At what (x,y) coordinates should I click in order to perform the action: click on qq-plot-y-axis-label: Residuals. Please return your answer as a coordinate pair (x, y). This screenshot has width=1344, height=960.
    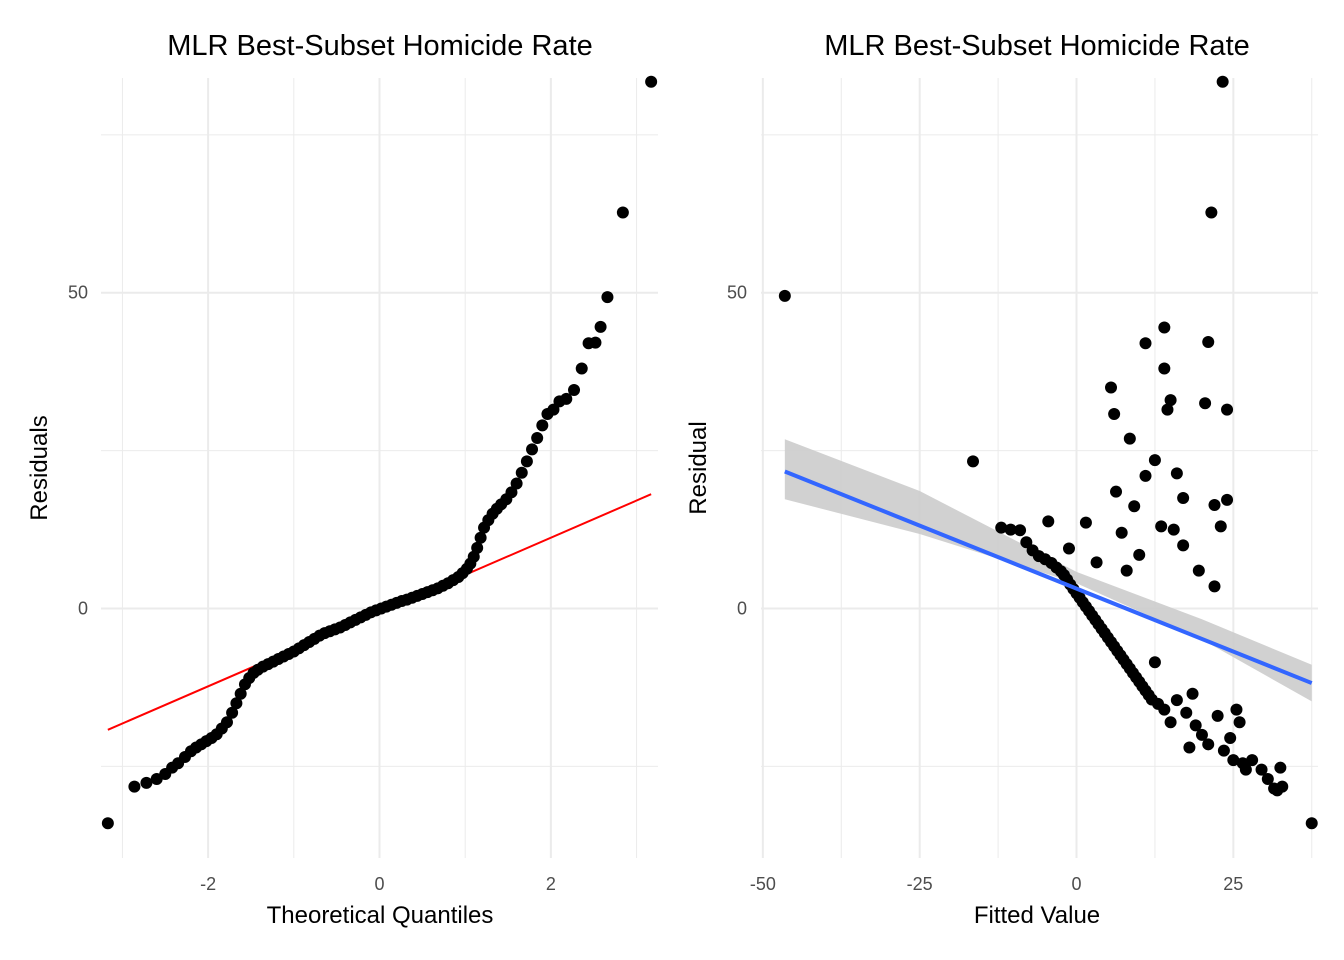
    Looking at the image, I should click on (39, 467).